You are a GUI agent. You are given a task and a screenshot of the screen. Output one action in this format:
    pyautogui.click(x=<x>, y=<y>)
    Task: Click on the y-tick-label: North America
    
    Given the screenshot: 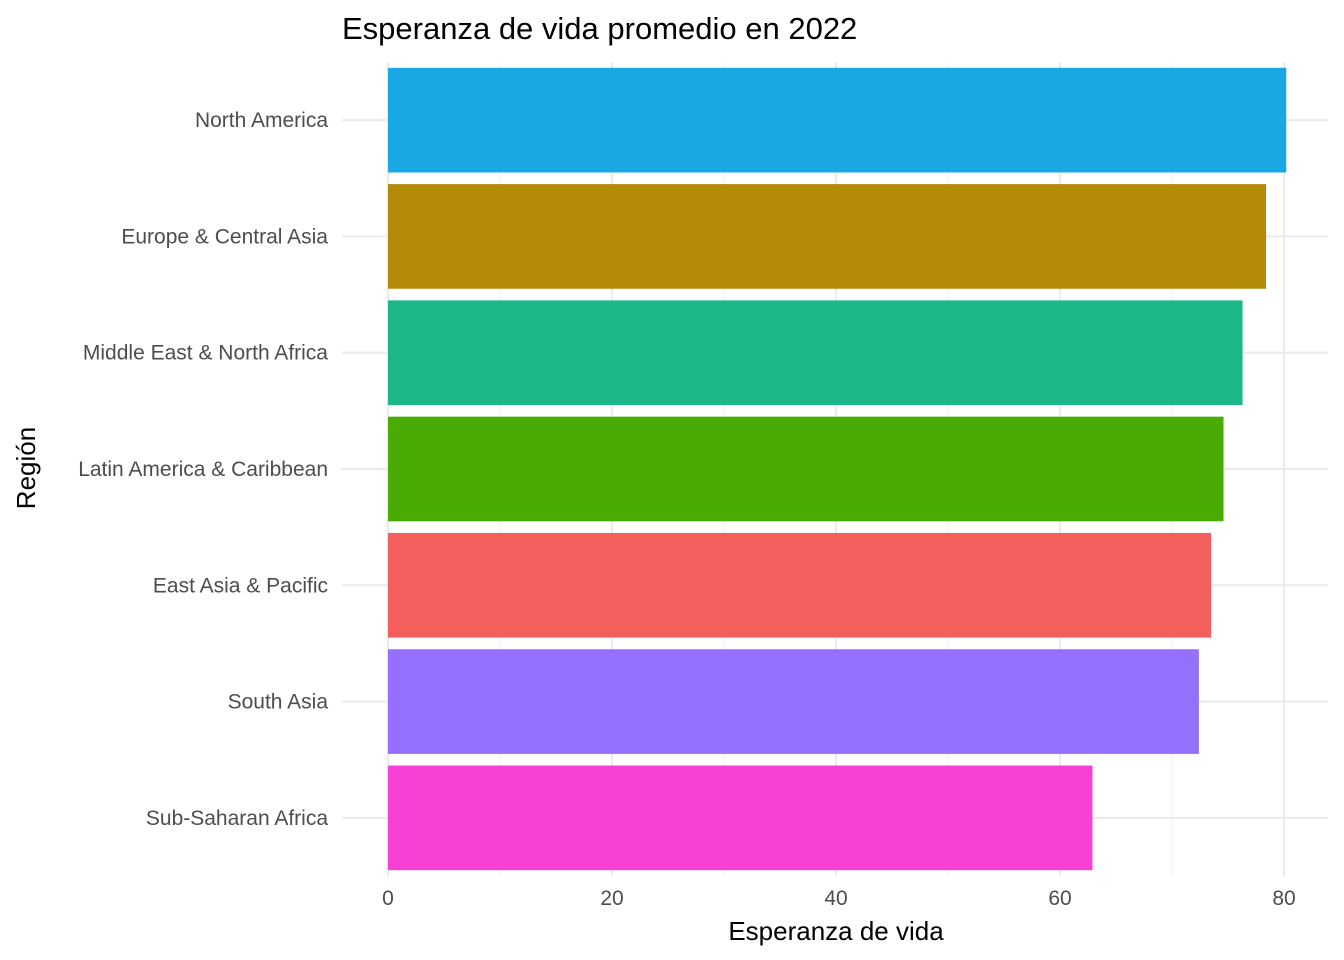 What is the action you would take?
    pyautogui.click(x=261, y=120)
    